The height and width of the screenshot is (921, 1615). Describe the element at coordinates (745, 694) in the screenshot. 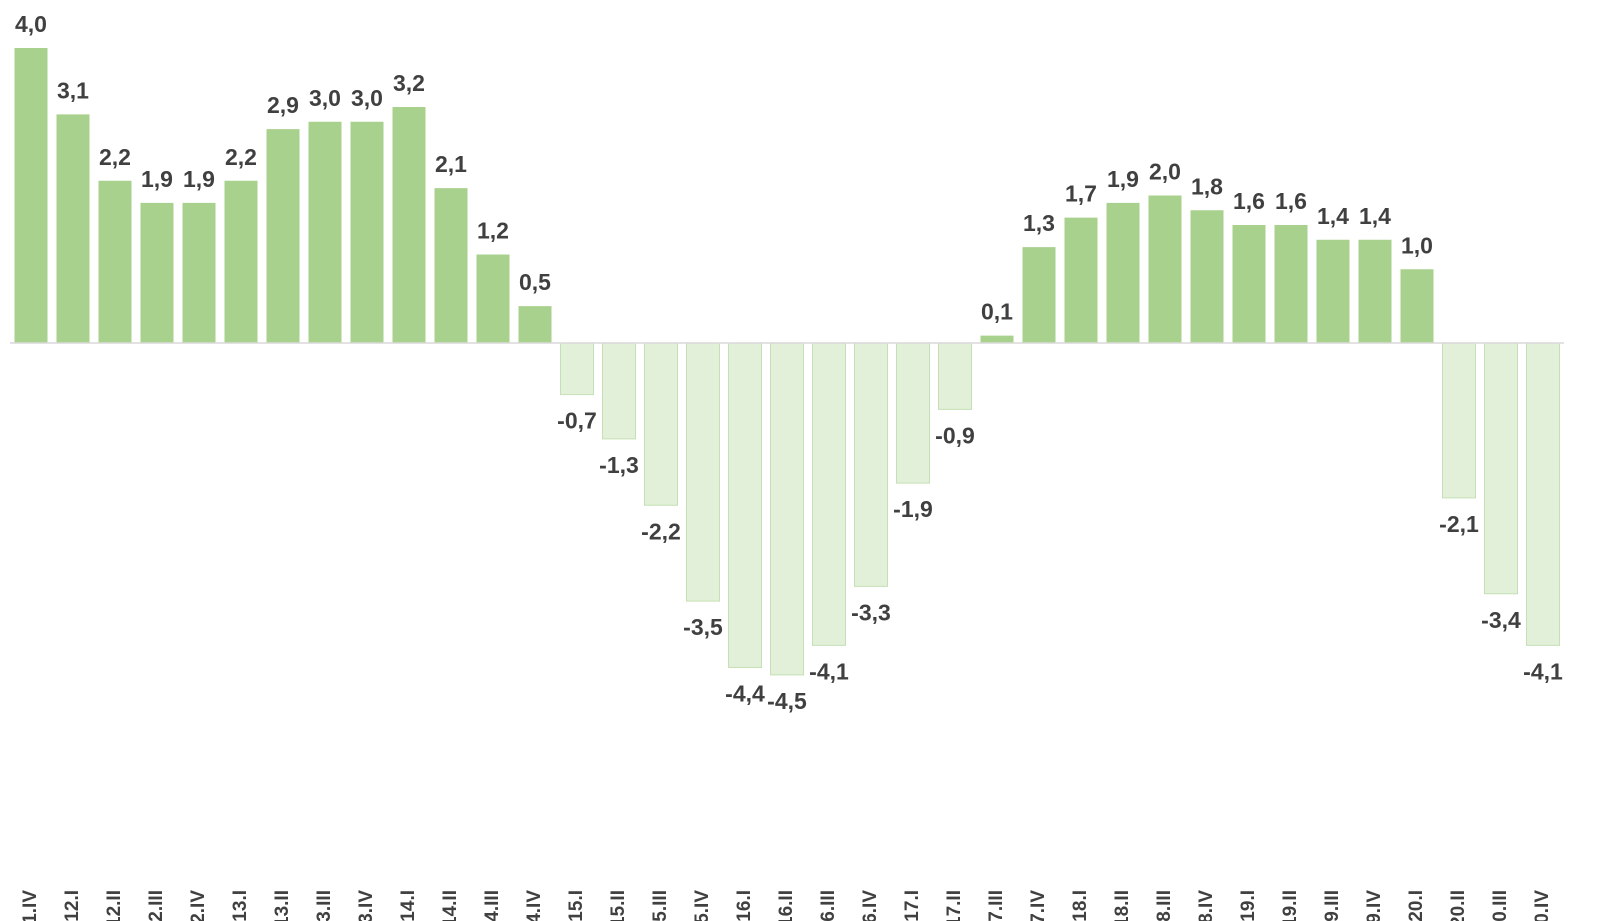

I see `value-label: -4,4` at that location.